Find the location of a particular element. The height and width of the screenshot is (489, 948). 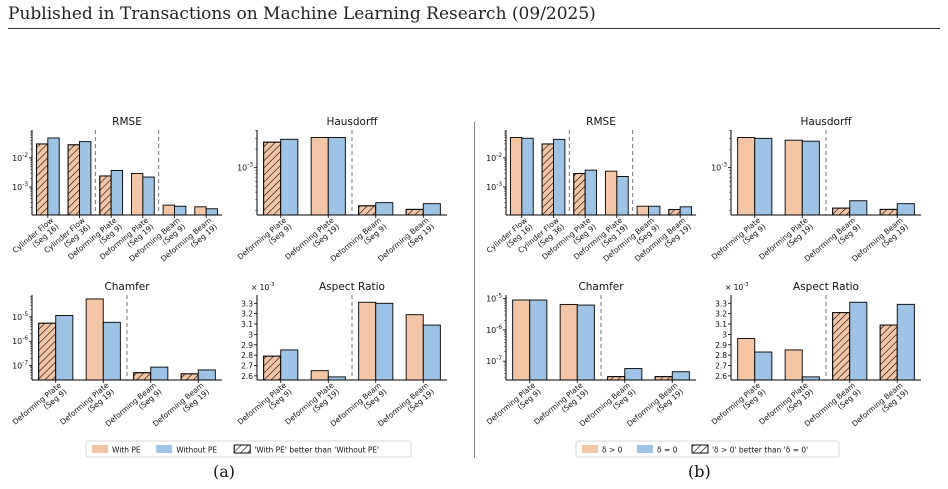

header-rule is located at coordinates (474, 28).